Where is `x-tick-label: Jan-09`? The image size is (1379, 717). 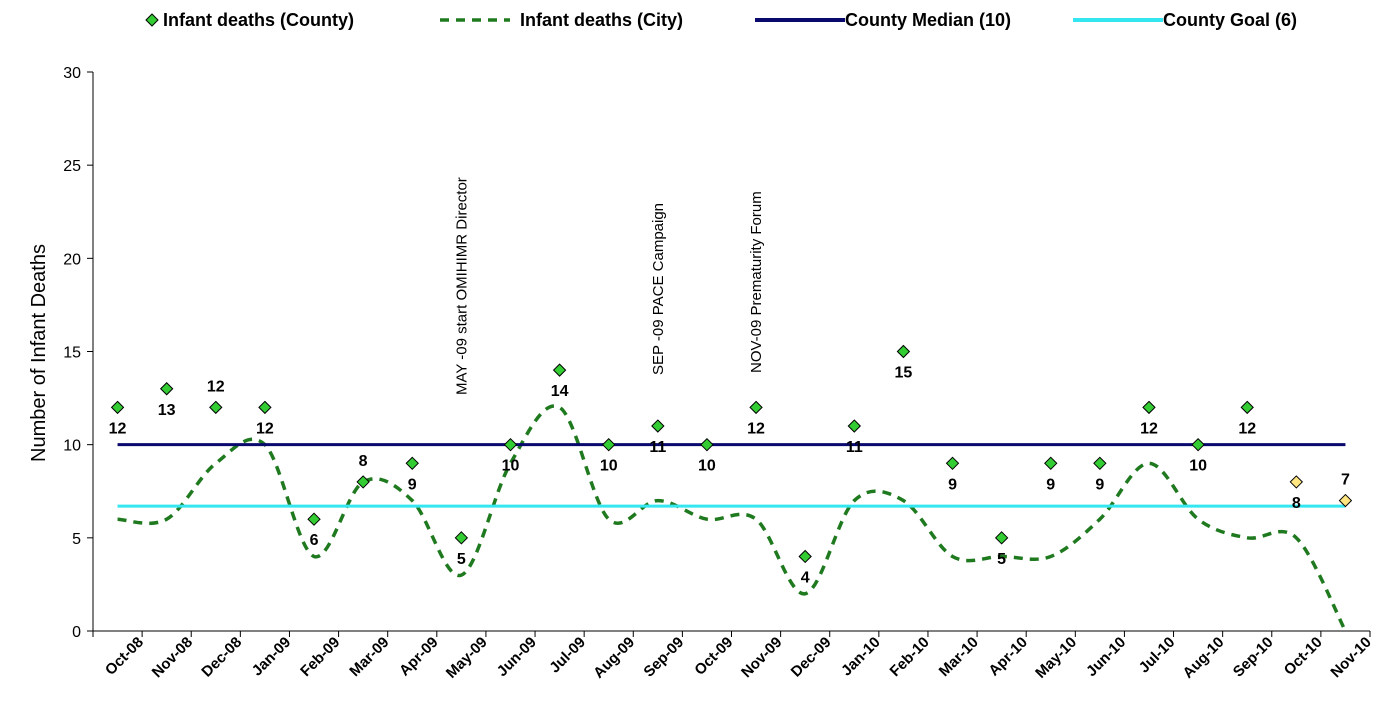 x-tick-label: Jan-09 is located at coordinates (272, 657).